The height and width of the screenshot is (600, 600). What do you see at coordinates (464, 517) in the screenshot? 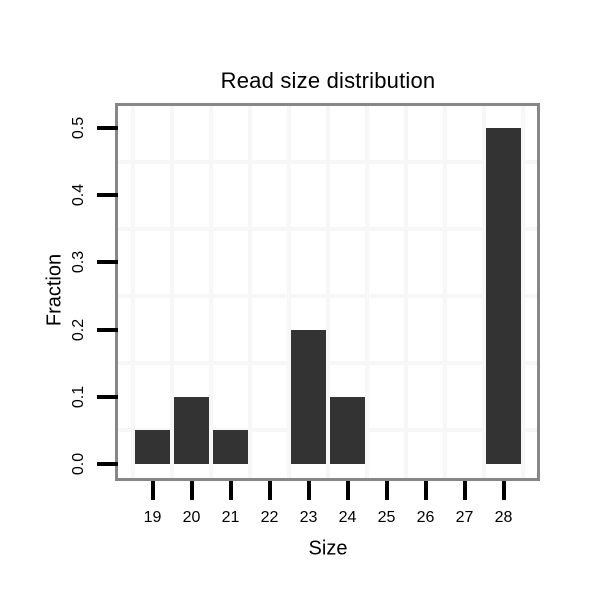
I see `x-tick-label: 27` at bounding box center [464, 517].